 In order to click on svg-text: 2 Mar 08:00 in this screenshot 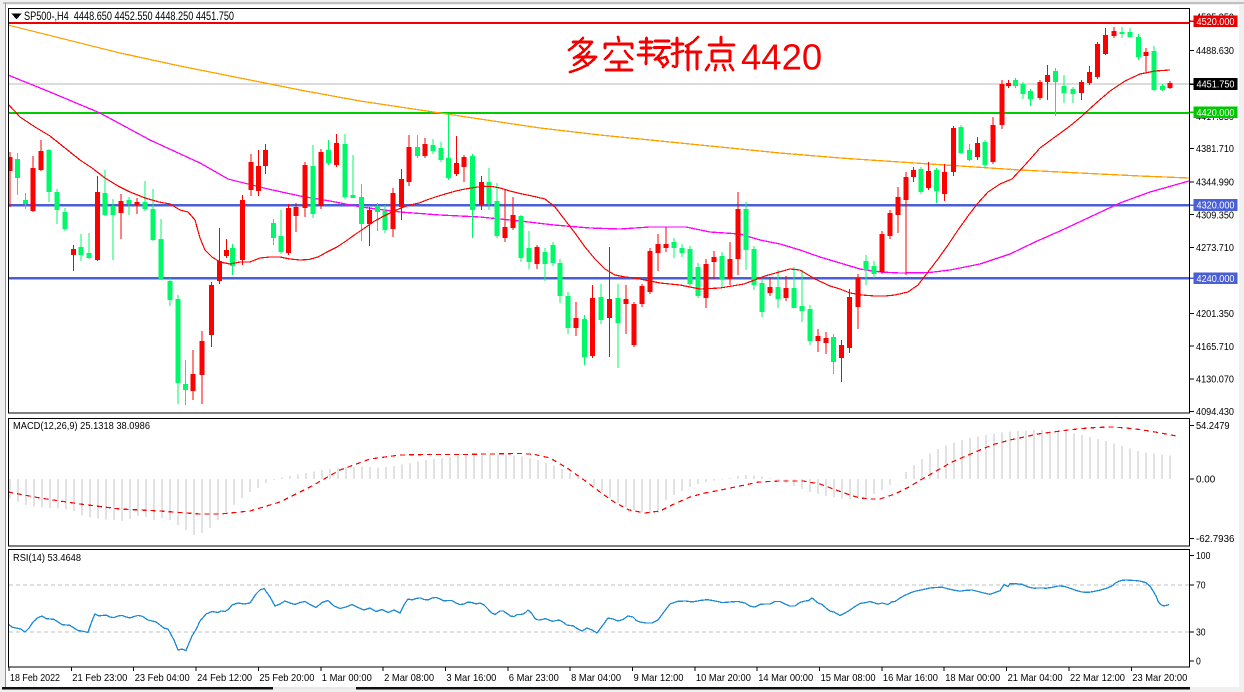, I will do `click(409, 678)`.